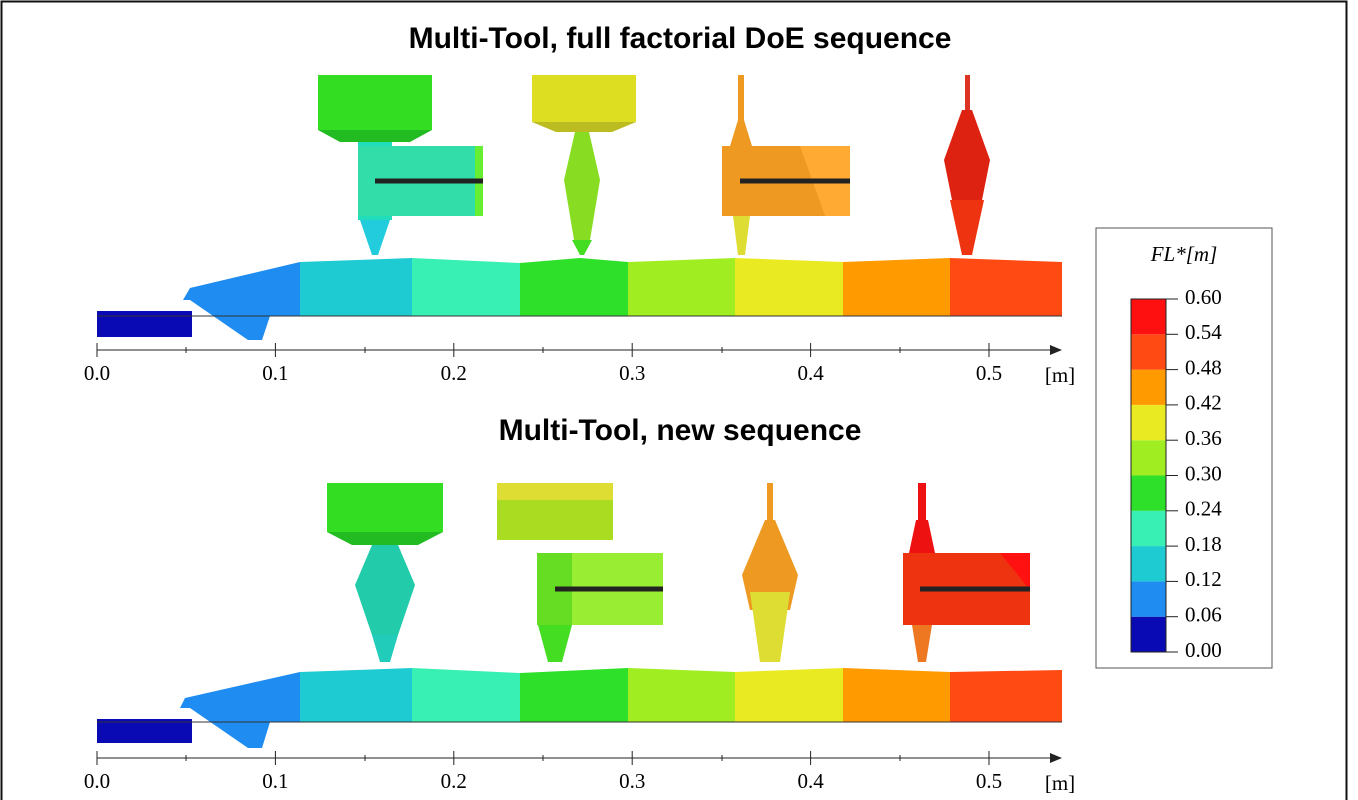  I want to click on panel-title: Multi-Tool, full factorial DoE sequence, so click(680, 38).